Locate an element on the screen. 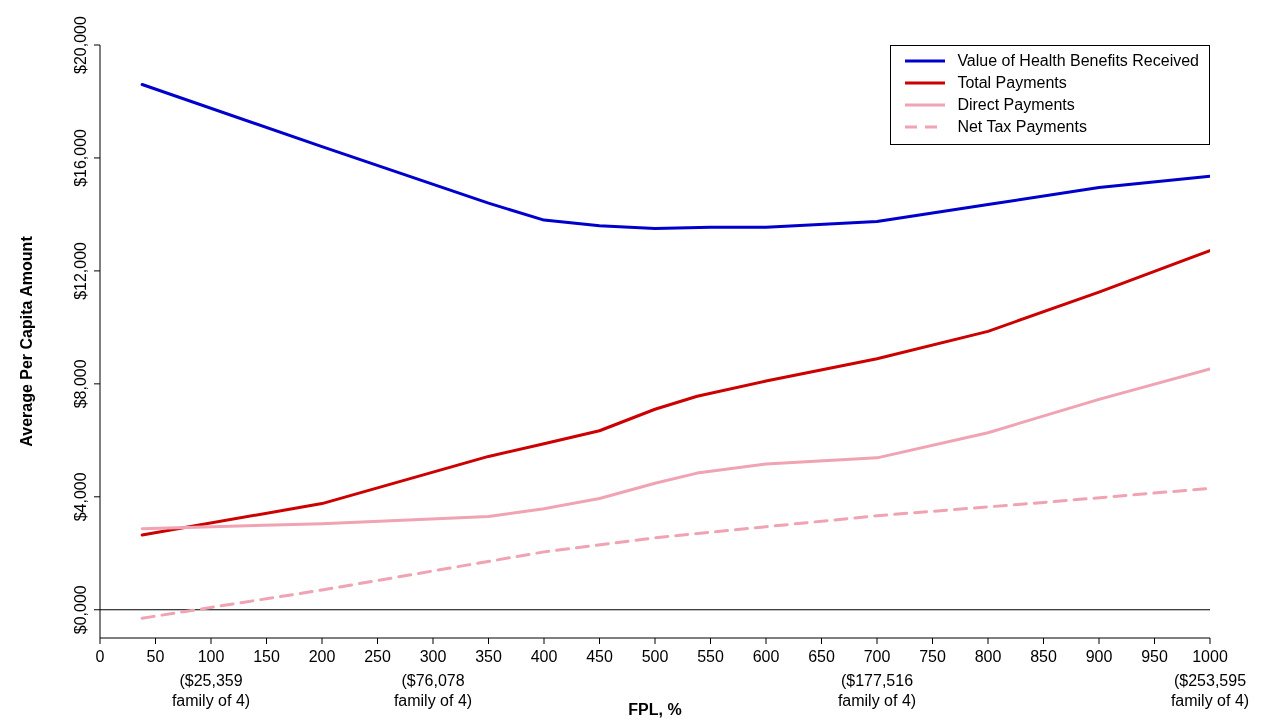  legend-label: Net Tax Payments is located at coordinates (1022, 127).